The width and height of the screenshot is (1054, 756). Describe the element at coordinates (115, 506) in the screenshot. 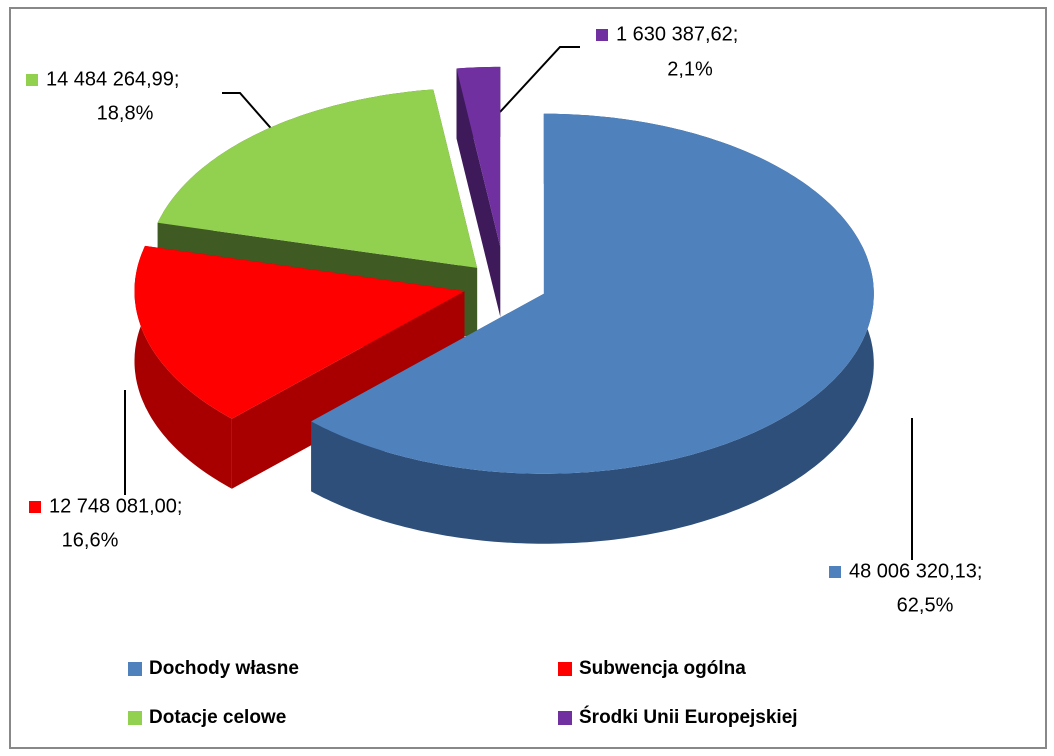

I see `data-label: 12 748 081,00;` at that location.